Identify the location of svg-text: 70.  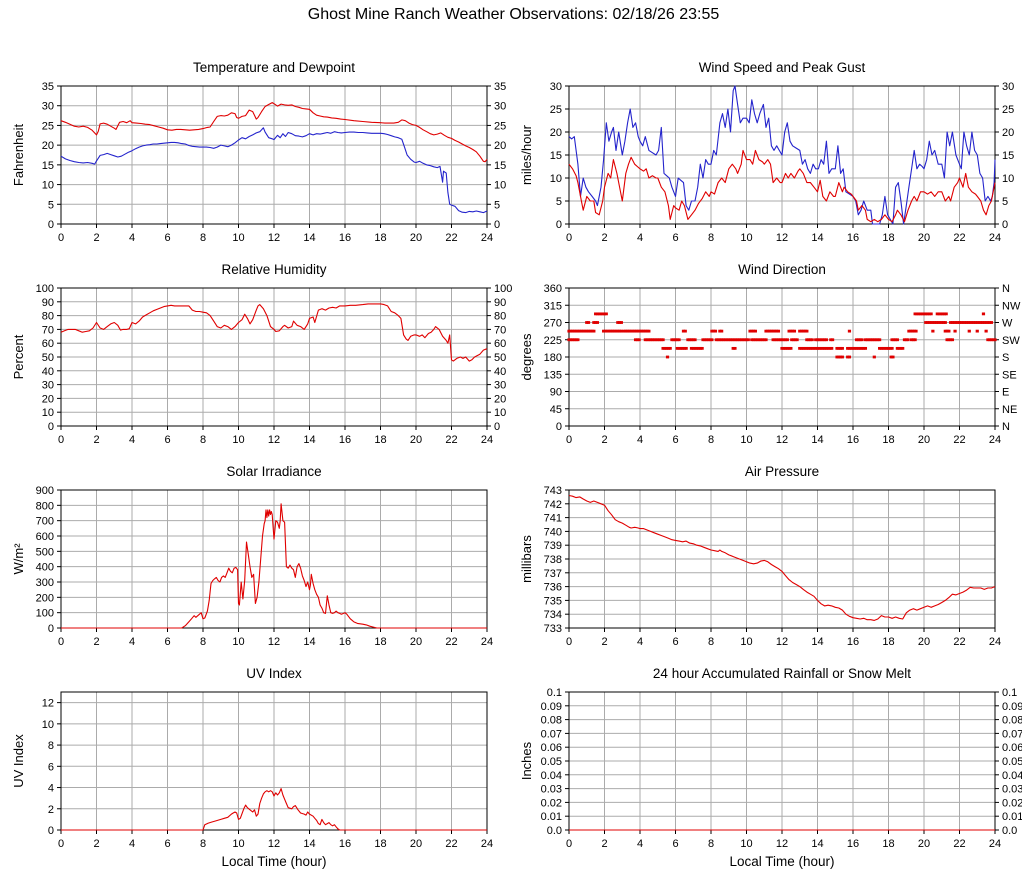
(48, 330).